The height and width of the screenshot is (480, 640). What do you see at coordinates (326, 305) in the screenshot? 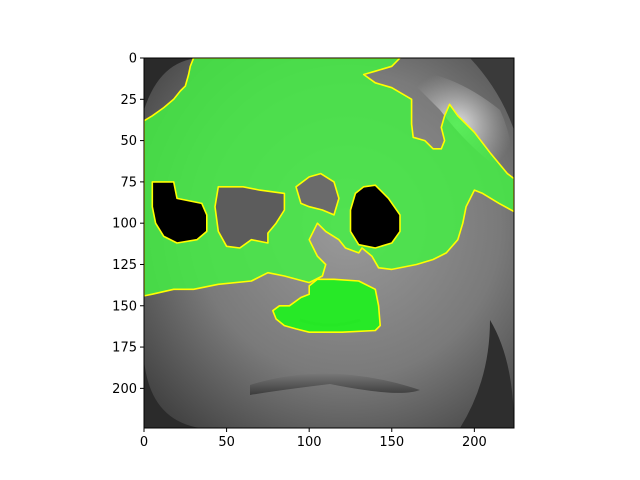
I see `mouth-region` at bounding box center [326, 305].